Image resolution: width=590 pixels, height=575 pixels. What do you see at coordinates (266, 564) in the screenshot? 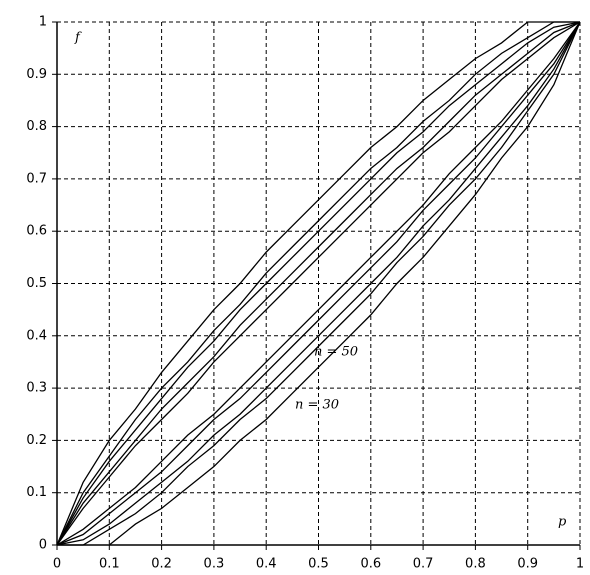
I see `x-tick-label: 0.4` at bounding box center [266, 564].